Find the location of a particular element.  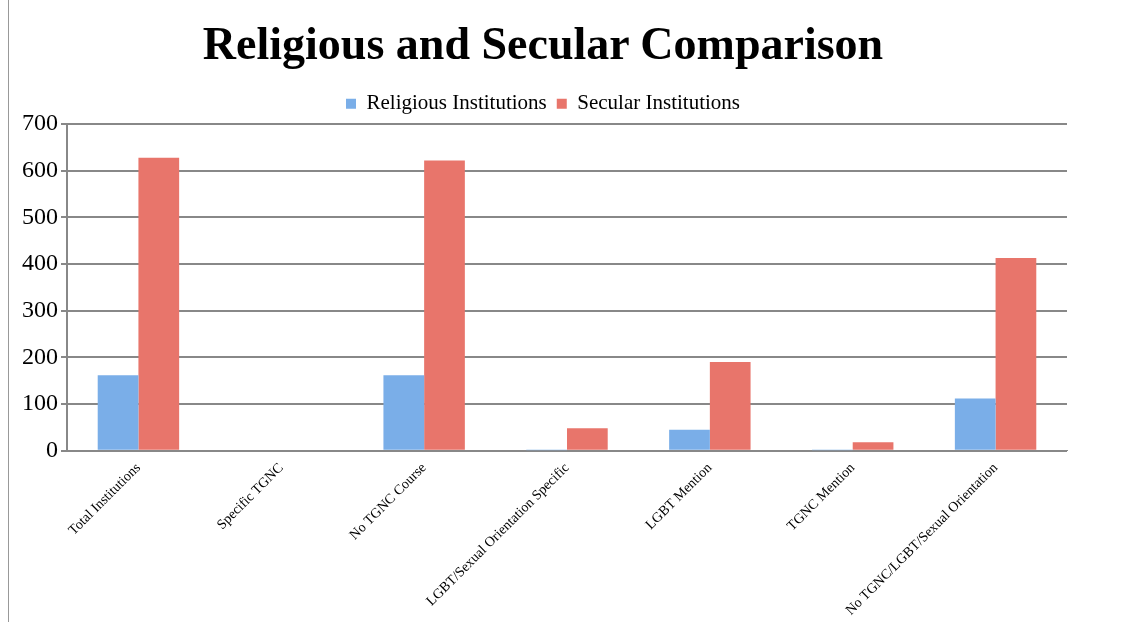

y-tick-label: 0 is located at coordinates (52, 449).